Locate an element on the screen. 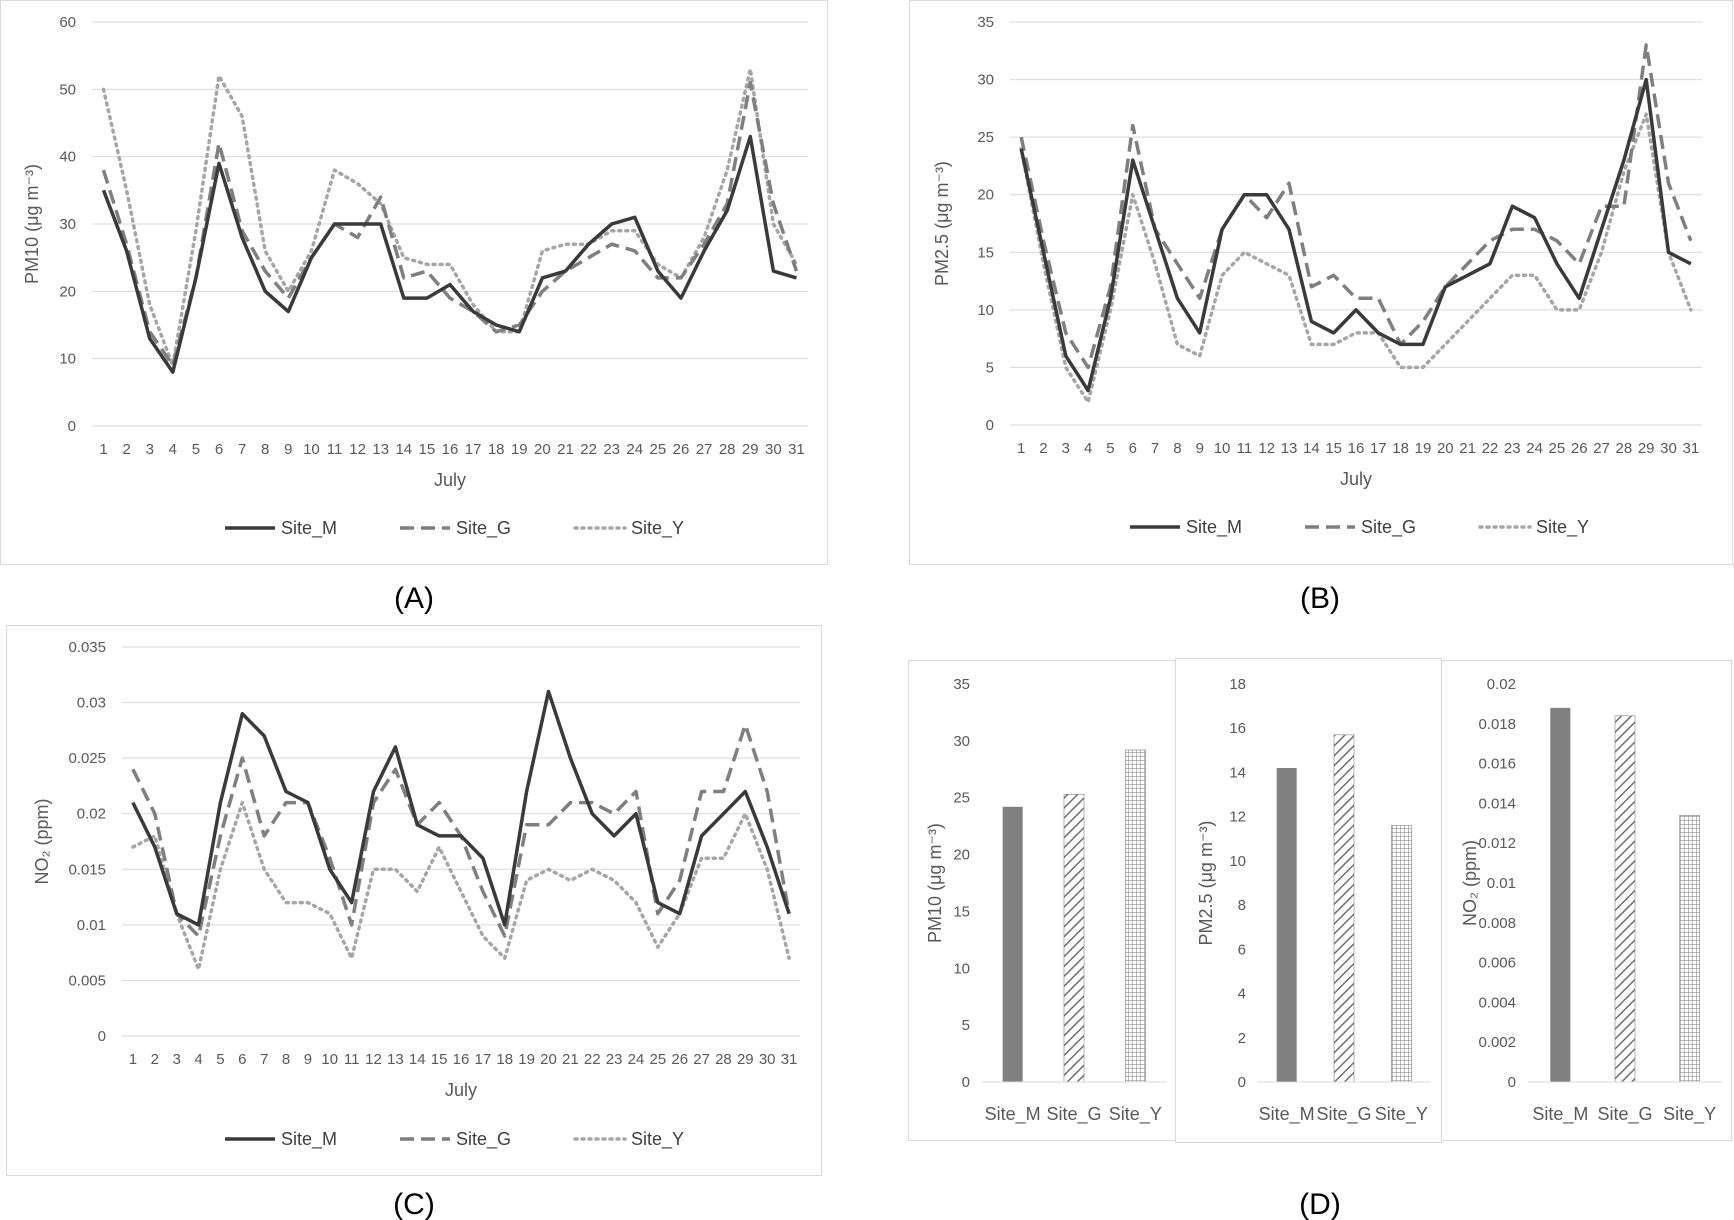  x-tick-label: 2 is located at coordinates (126, 449).